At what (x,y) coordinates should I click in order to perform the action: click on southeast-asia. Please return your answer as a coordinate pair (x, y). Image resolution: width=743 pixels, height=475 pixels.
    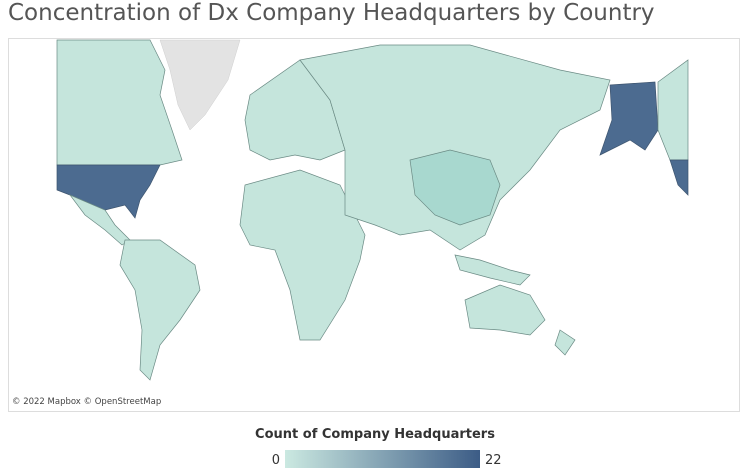
    Looking at the image, I should click on (492, 270).